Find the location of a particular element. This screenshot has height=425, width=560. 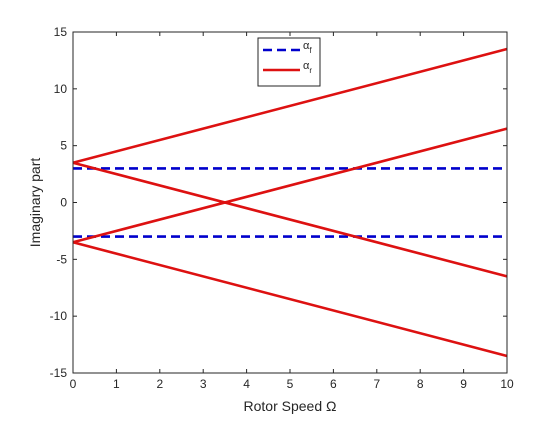

x-tick-label: 6 is located at coordinates (333, 384).